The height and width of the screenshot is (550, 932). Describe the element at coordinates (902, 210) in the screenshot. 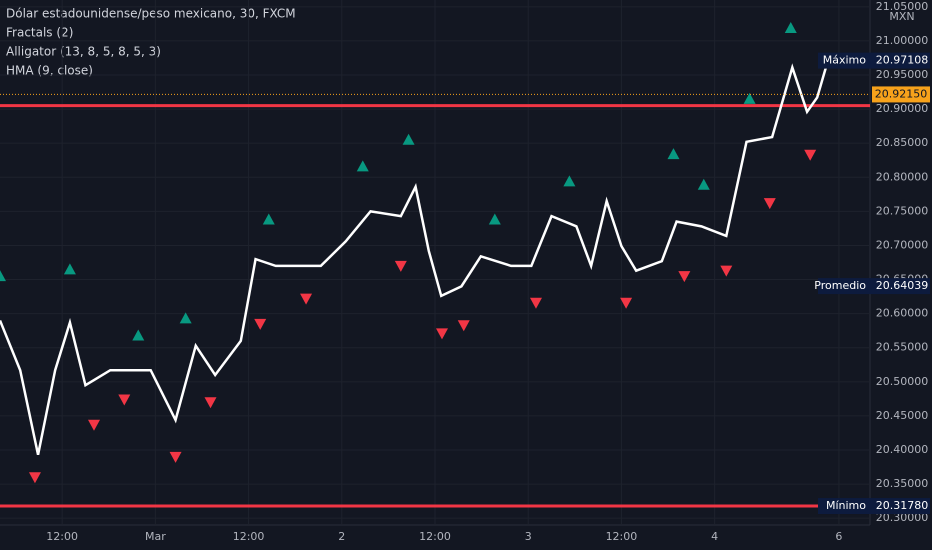

I see `y-tick-label: 20.75000` at that location.